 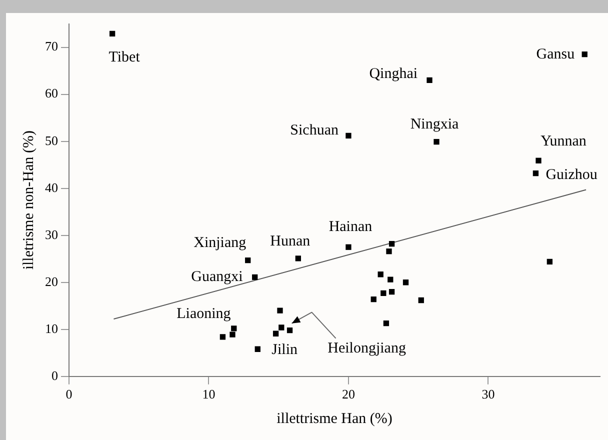 What do you see at coordinates (350, 227) in the screenshot?
I see `annotation: Hainan` at bounding box center [350, 227].